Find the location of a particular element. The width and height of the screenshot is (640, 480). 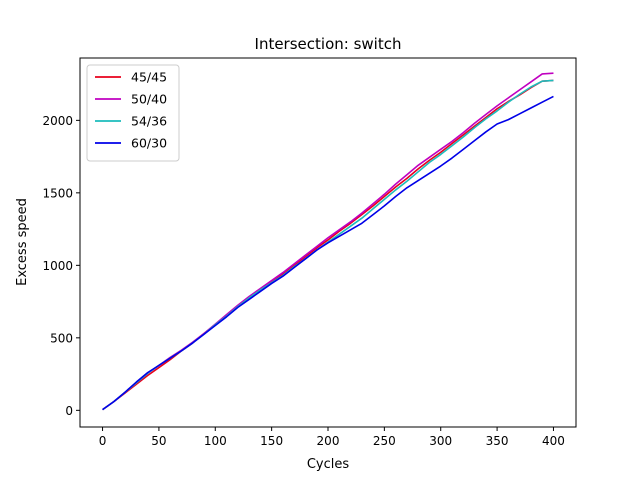

legend: 45/45 50/40 54/36 60/30 is located at coordinates (133, 113).